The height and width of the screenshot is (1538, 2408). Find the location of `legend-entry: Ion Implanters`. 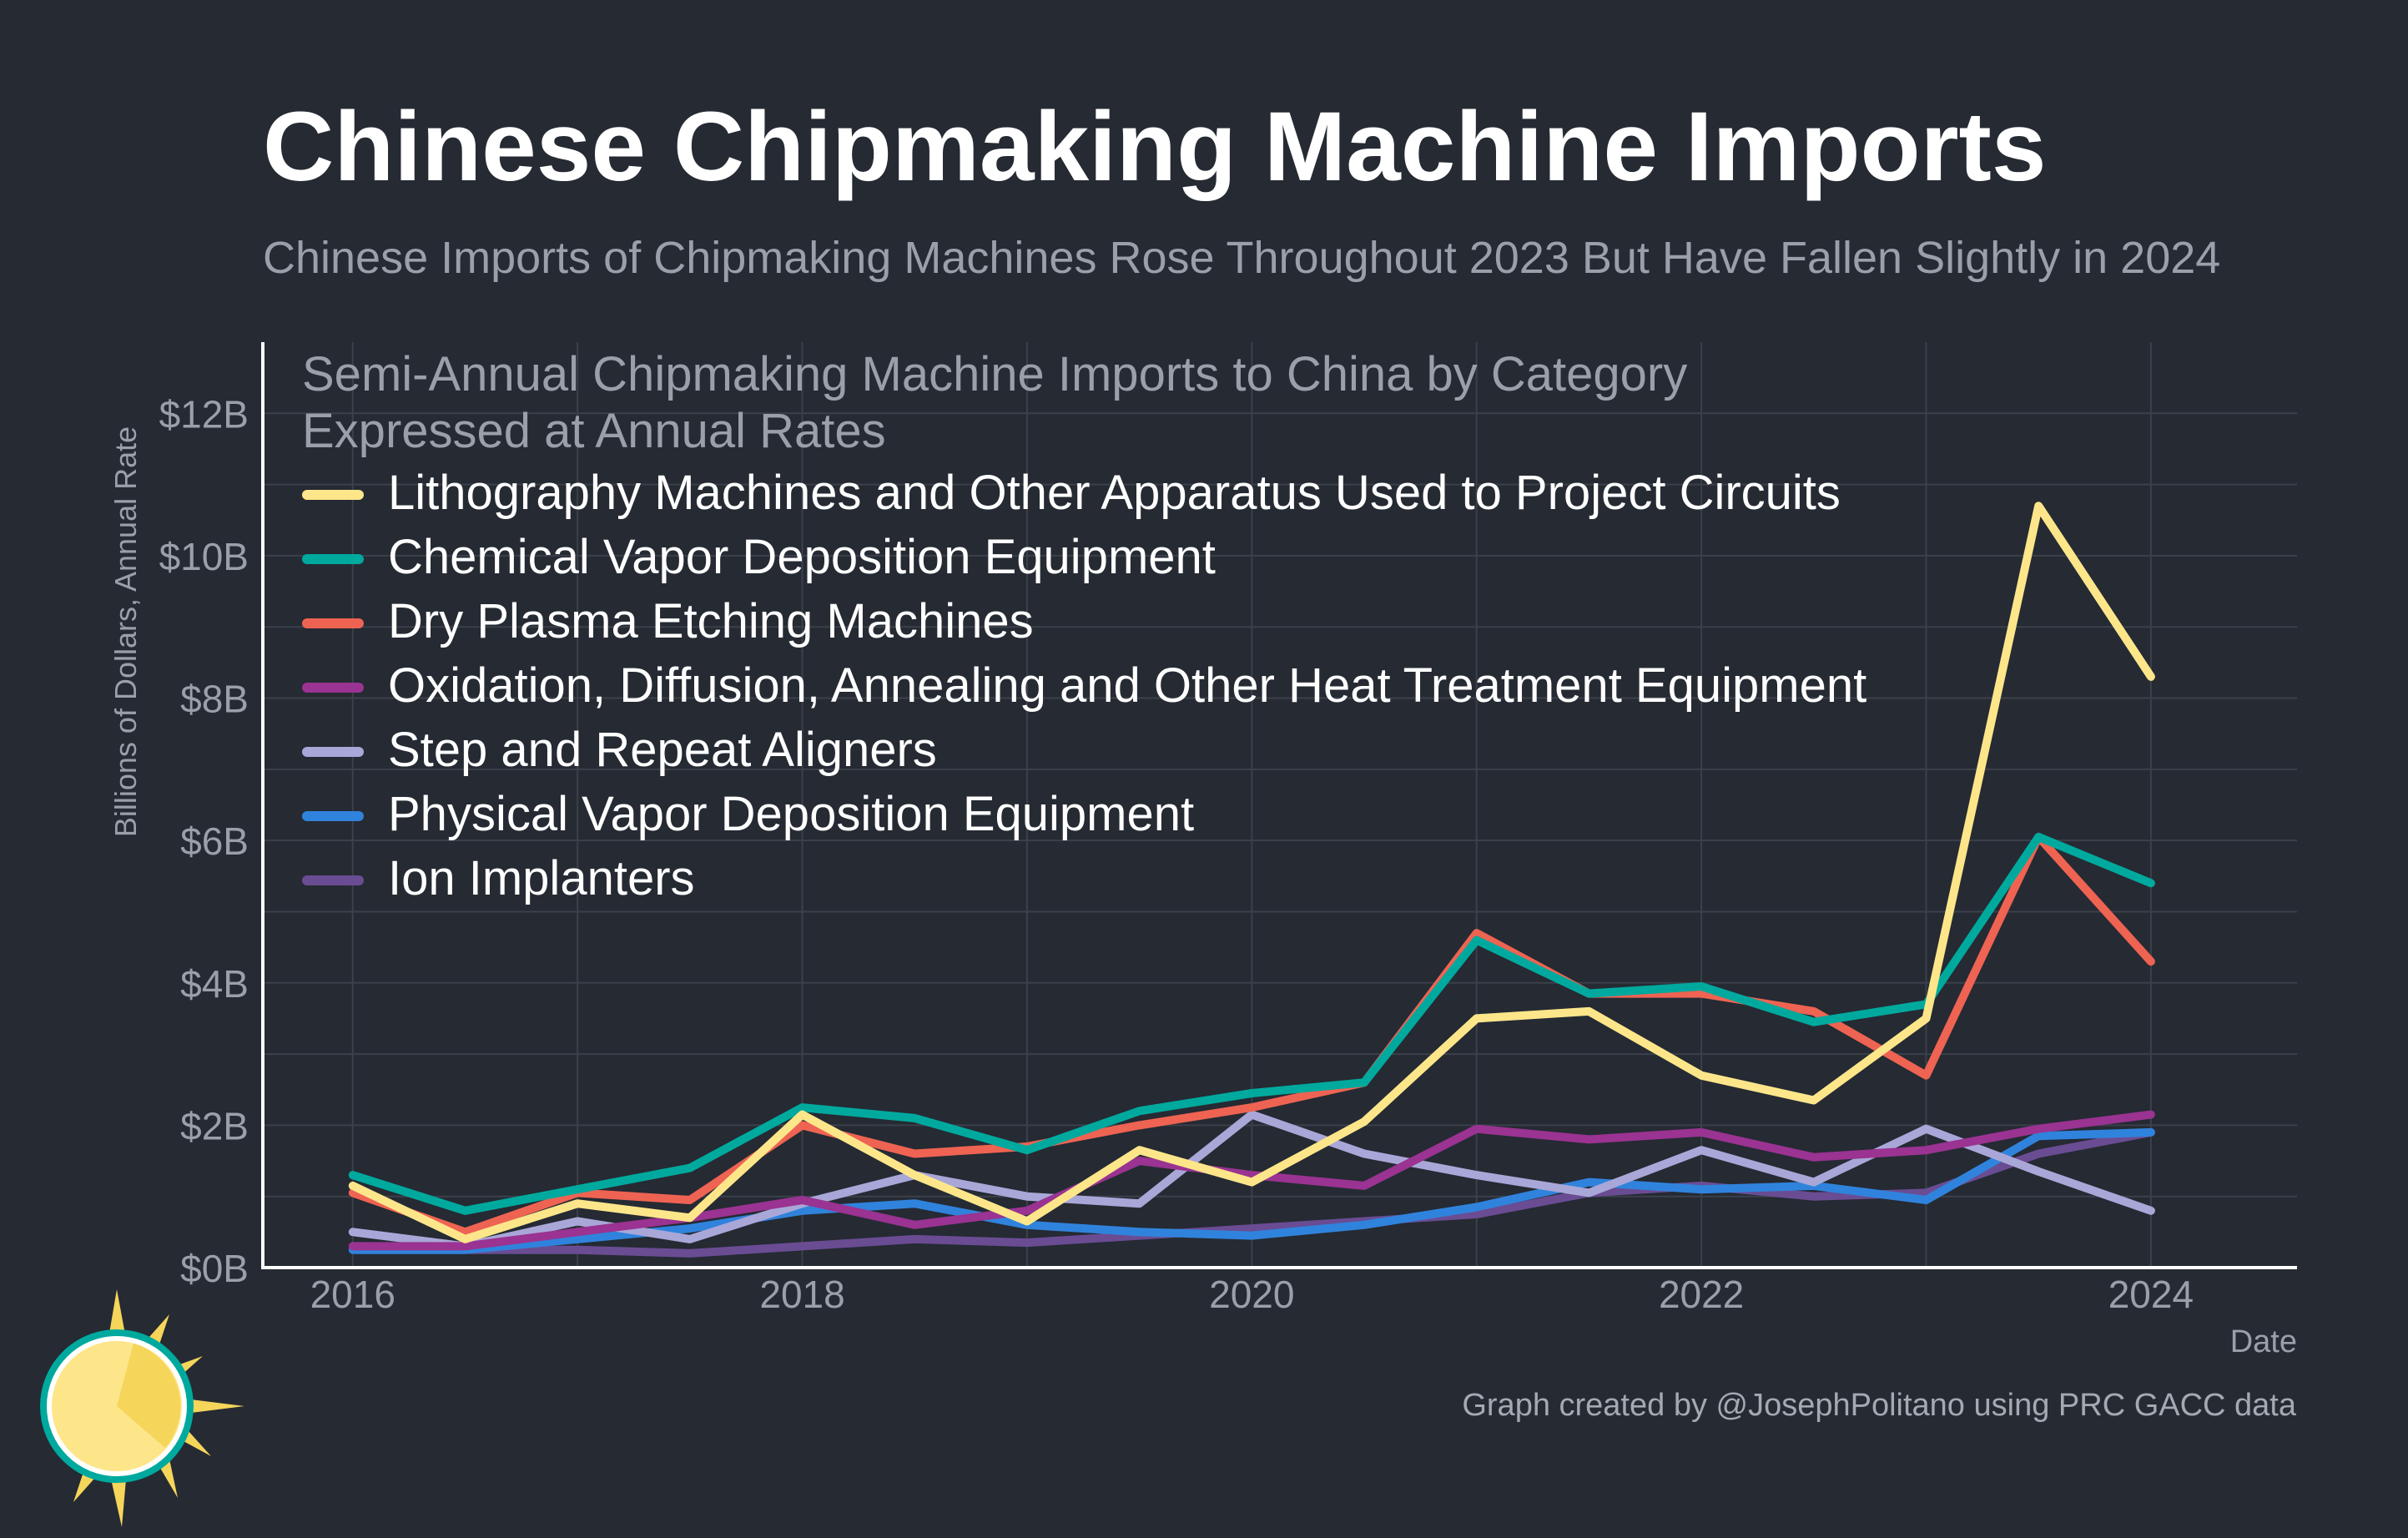

legend-entry: Ion Implanters is located at coordinates (498, 878).